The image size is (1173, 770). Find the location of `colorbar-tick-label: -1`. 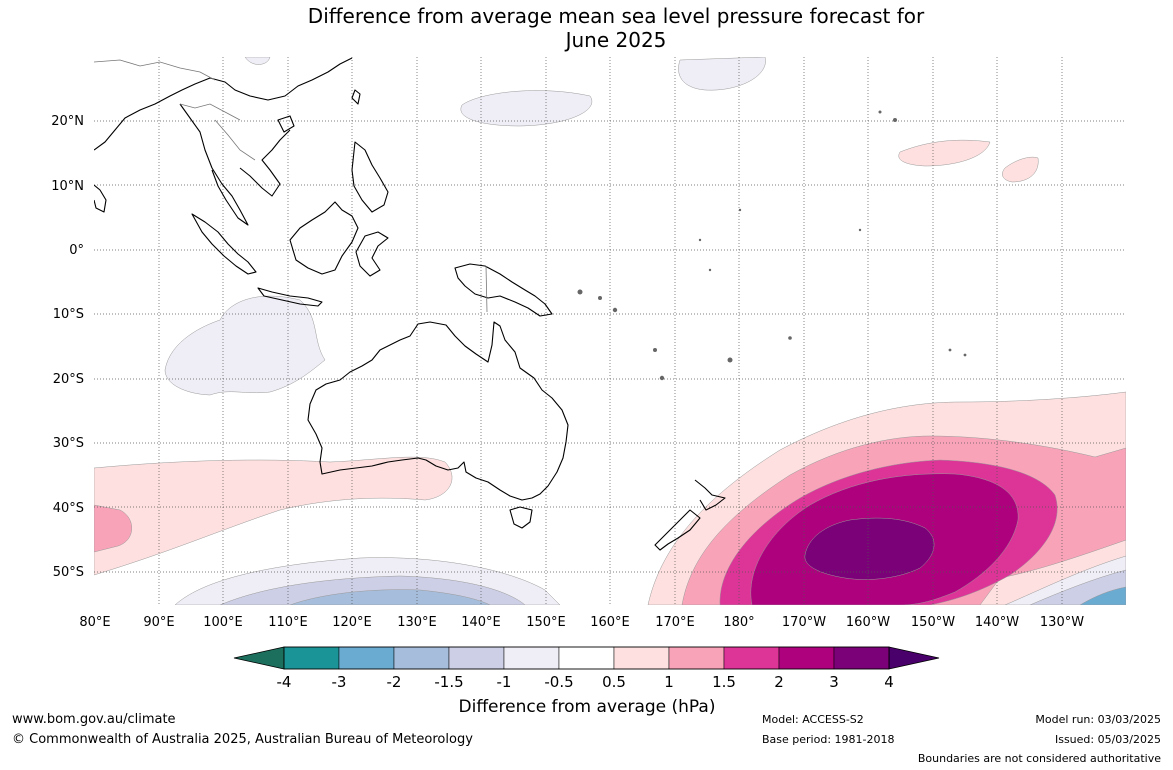

colorbar-tick-label: -1 is located at coordinates (504, 682).